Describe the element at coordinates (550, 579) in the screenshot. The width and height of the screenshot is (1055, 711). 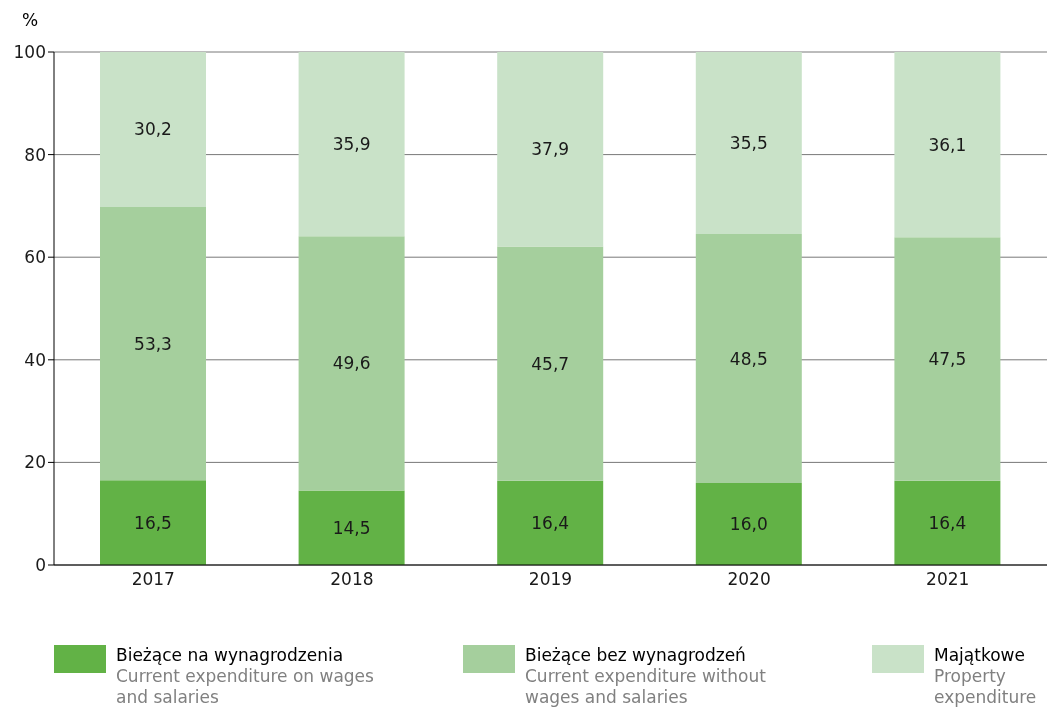
I see `x-tick-label: 2019` at that location.